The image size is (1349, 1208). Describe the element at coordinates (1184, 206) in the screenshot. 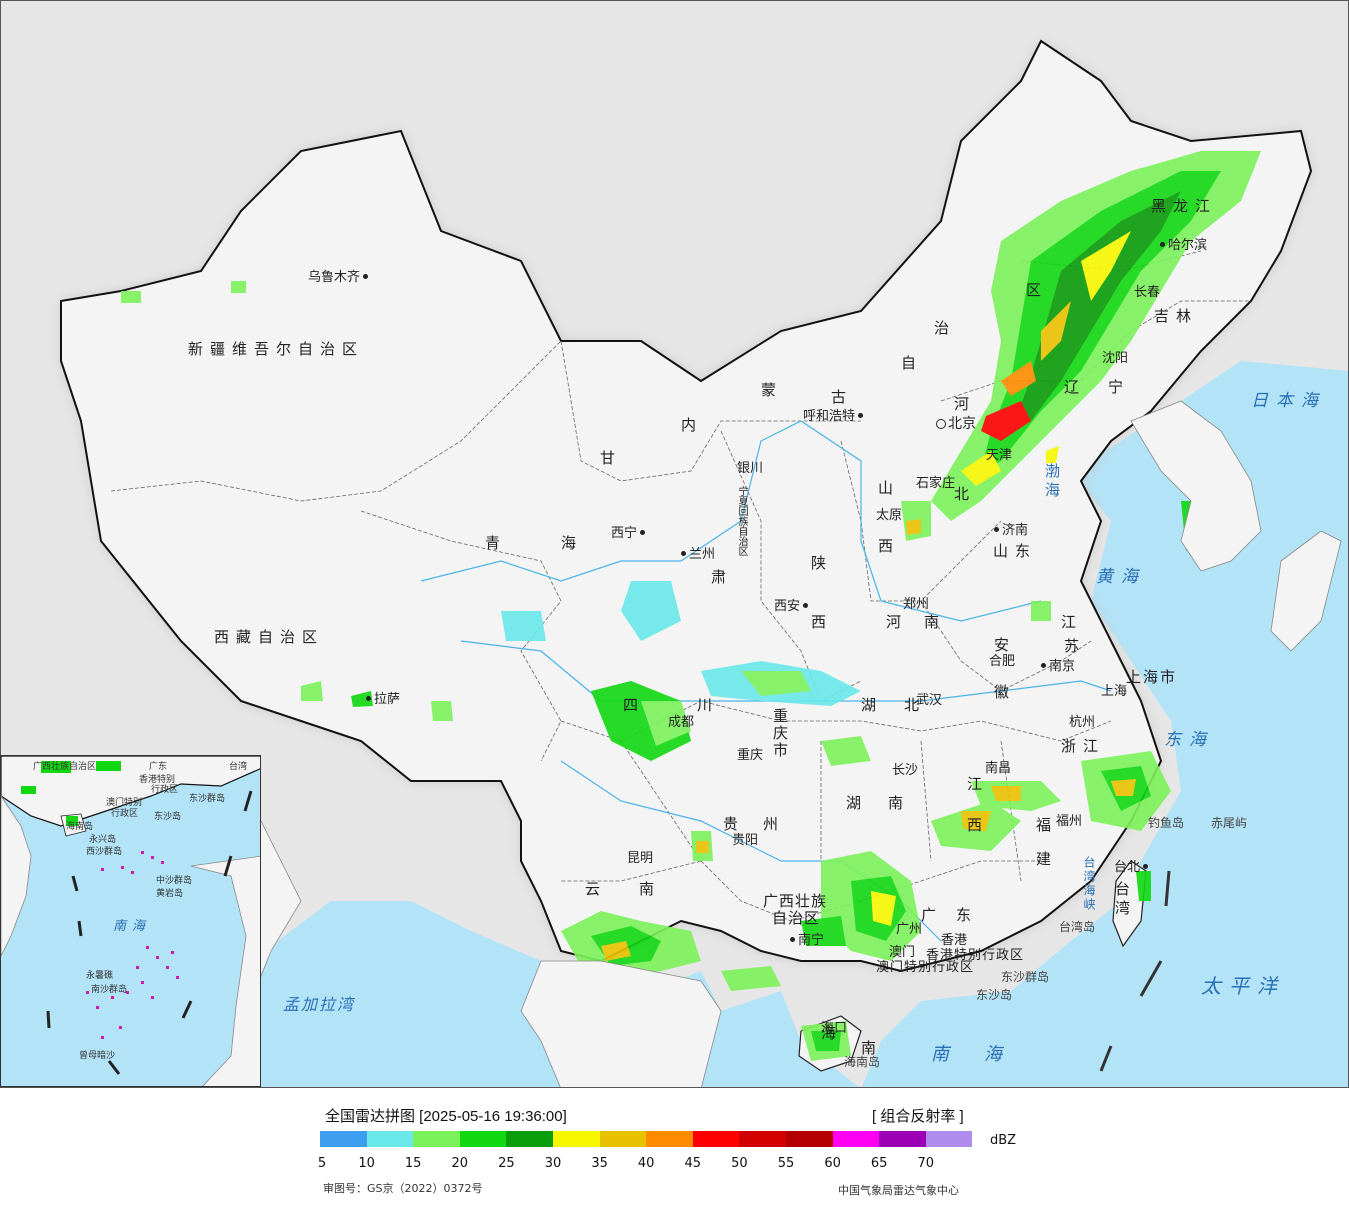

I see `province-heilongjiang: 黑龙江` at that location.